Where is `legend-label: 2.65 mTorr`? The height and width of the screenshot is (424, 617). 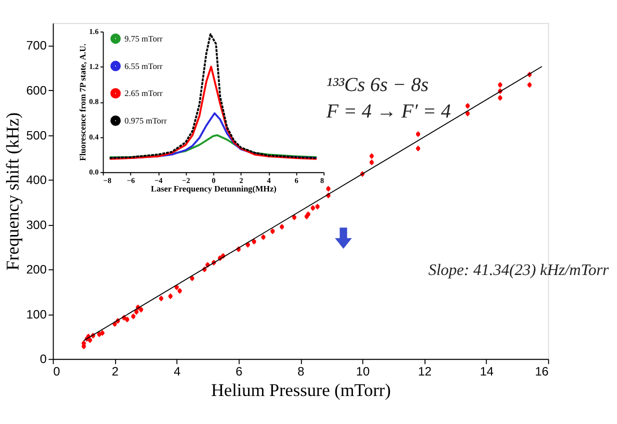
legend-label: 2.65 mTorr is located at coordinates (143, 93).